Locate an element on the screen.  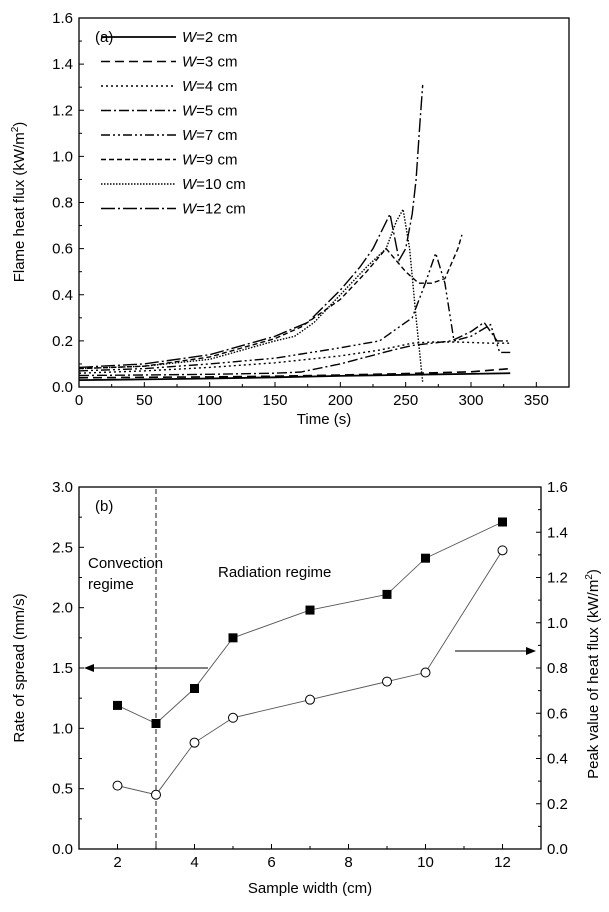
panel-b-label: (b) is located at coordinates (104, 506).